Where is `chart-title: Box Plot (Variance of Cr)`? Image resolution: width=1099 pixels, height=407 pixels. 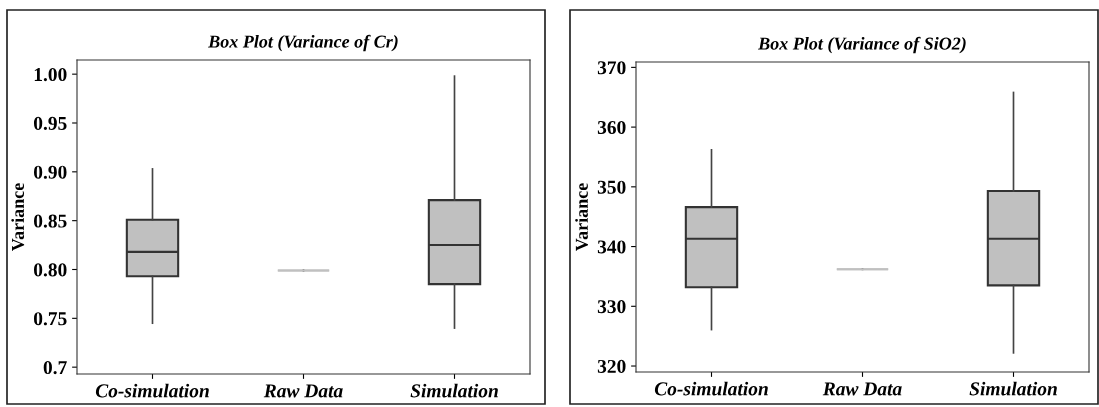 chart-title: Box Plot (Variance of Cr) is located at coordinates (303, 43).